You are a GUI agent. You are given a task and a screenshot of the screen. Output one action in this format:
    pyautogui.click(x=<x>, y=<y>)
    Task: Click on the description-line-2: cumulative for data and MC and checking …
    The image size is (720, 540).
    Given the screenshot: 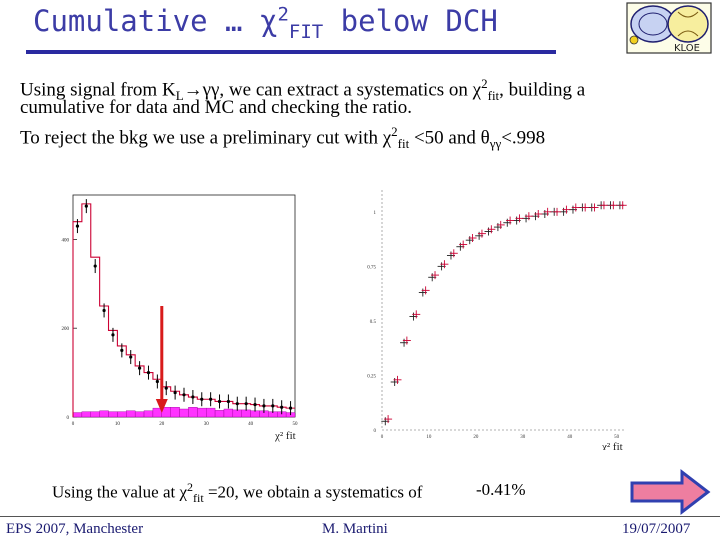 What is the action you would take?
    pyautogui.click(x=216, y=107)
    